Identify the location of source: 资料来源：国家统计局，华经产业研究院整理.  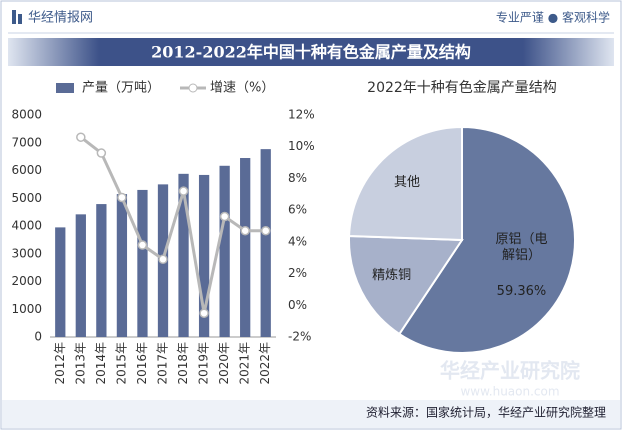
(486, 412).